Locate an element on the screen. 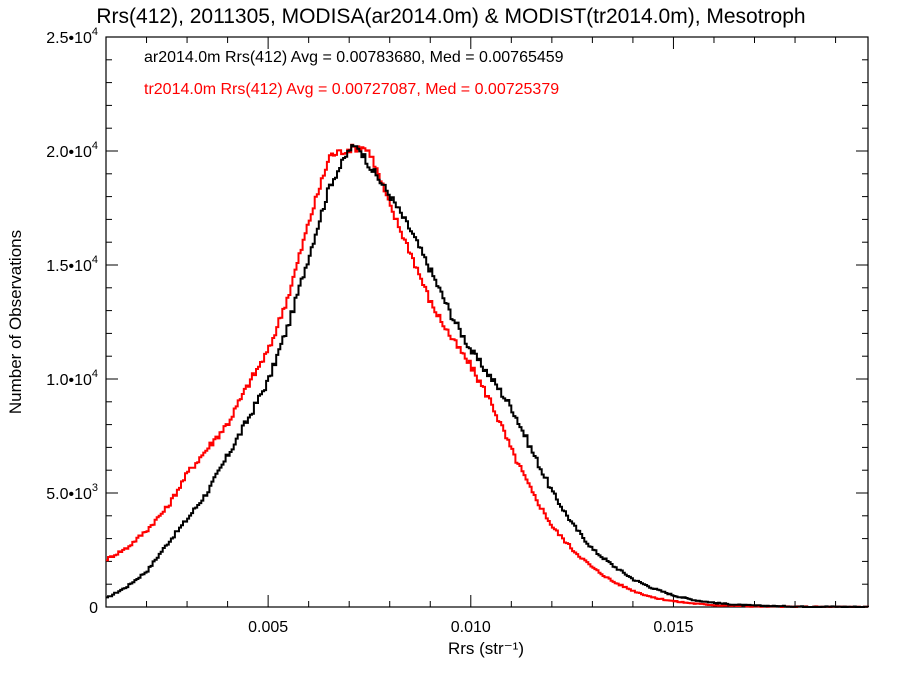  x-tick-label: 0.010 is located at coordinates (471, 627).